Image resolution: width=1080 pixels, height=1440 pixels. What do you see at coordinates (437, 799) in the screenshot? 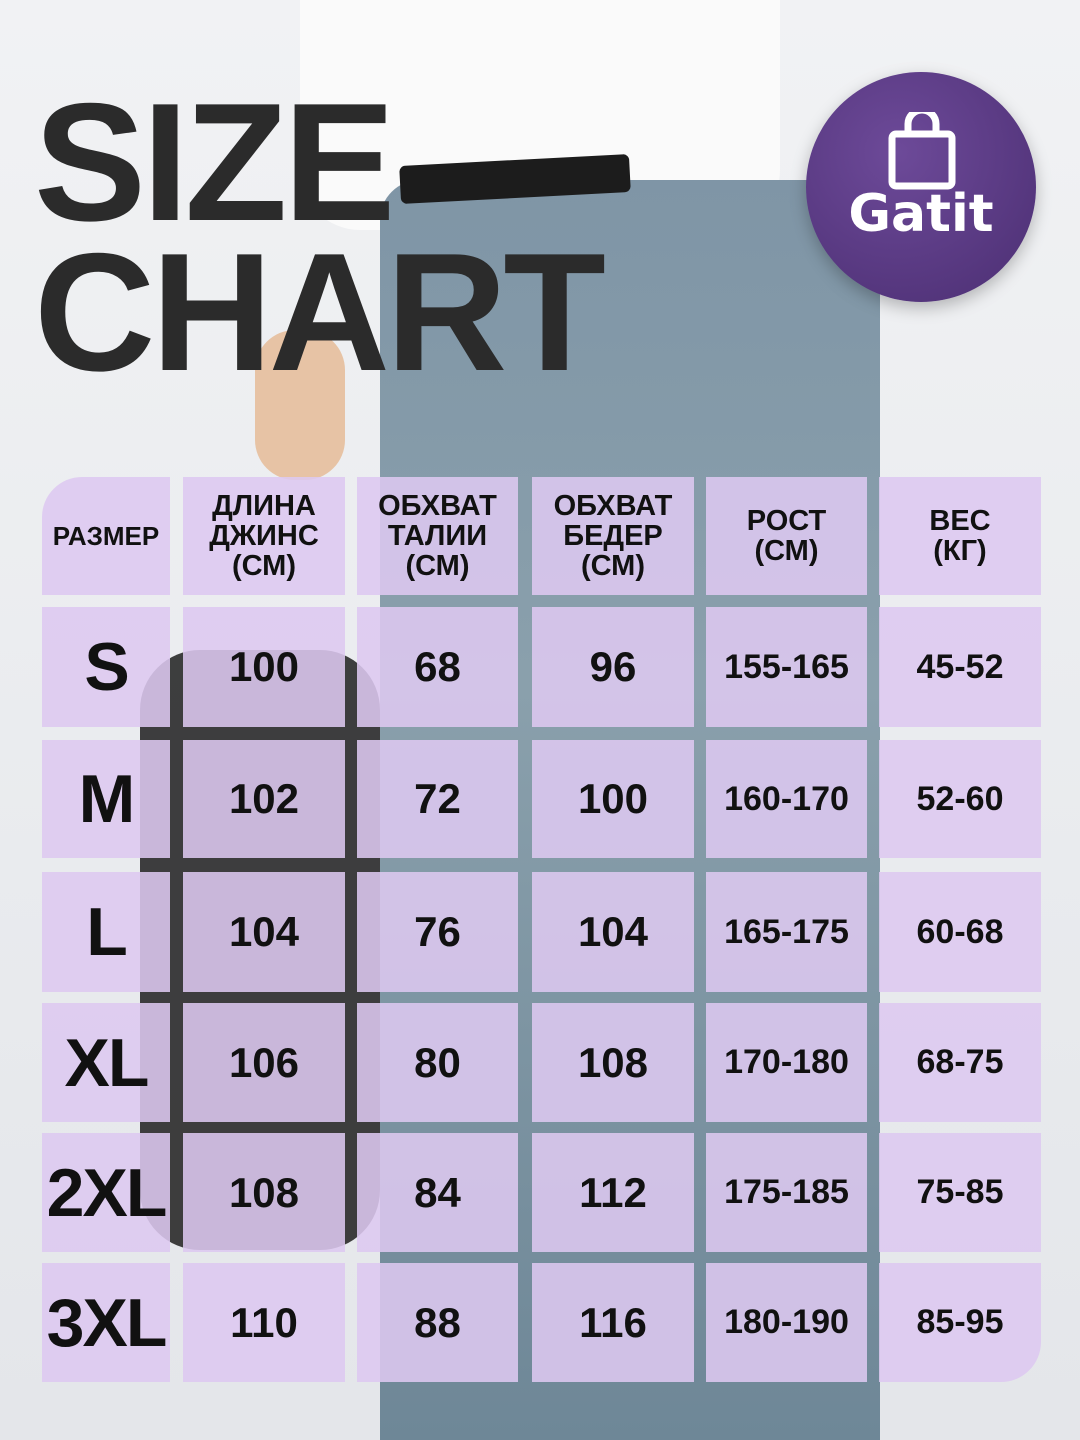
I see `table-cell: 72` at bounding box center [437, 799].